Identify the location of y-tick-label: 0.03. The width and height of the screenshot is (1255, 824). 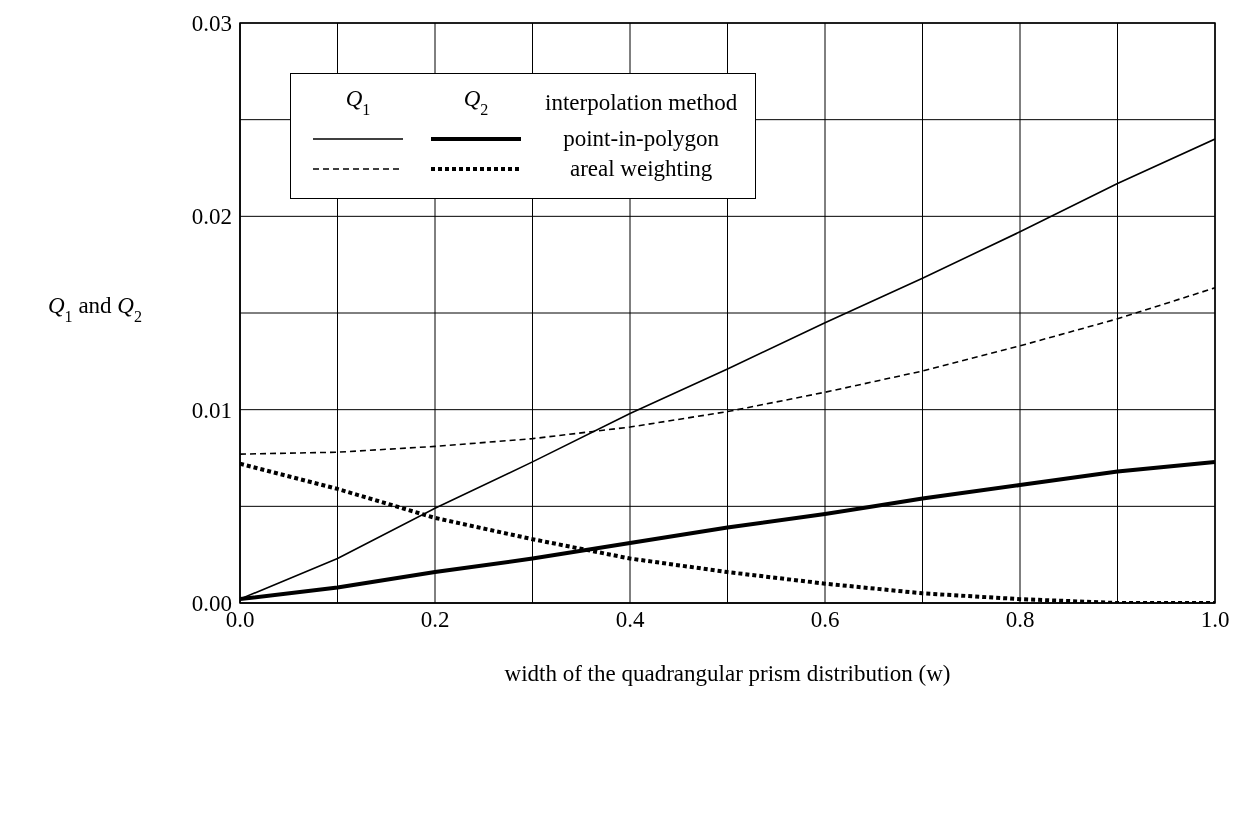
(211, 24).